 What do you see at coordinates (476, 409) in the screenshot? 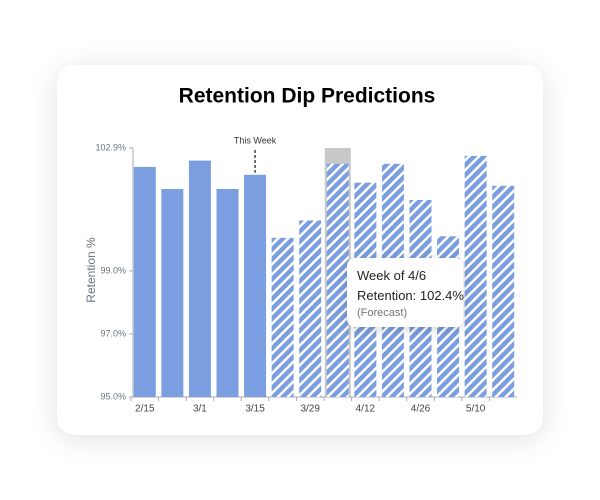
I see `x-tick-label: 5/10` at bounding box center [476, 409].